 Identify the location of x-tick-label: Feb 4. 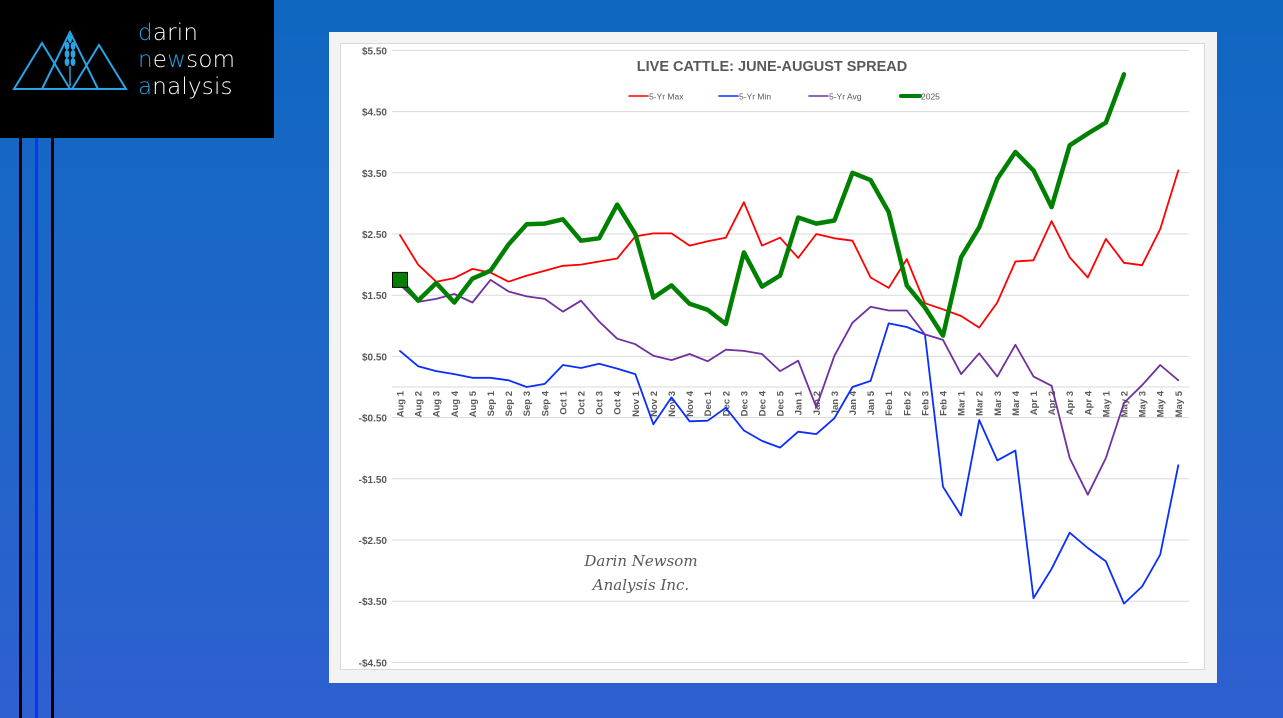
(944, 403).